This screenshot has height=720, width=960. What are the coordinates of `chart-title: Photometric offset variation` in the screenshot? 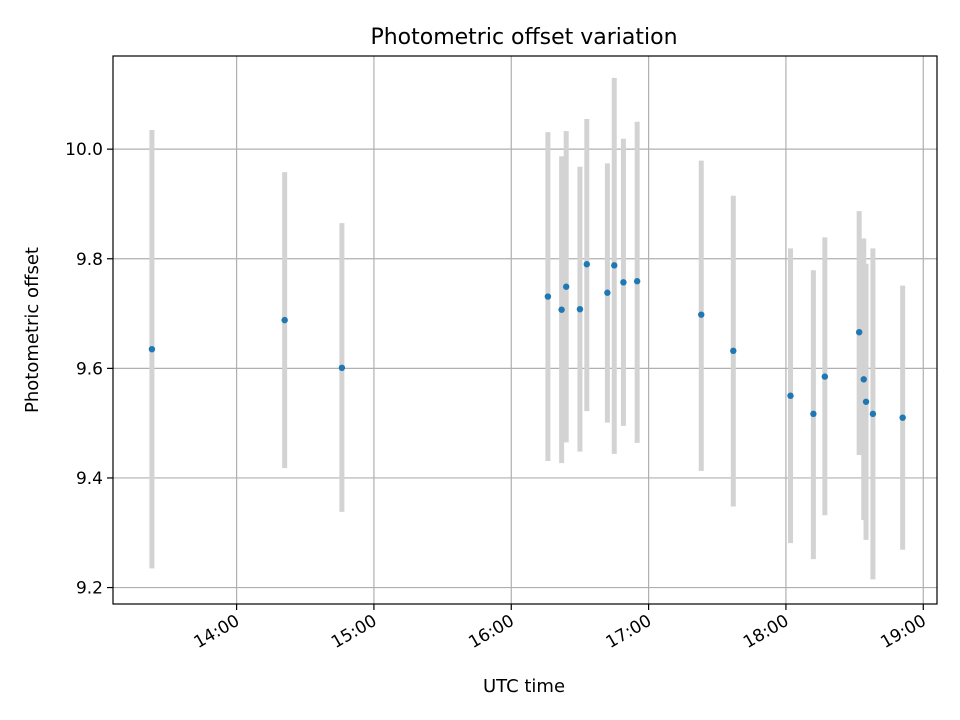 It's located at (523, 37).